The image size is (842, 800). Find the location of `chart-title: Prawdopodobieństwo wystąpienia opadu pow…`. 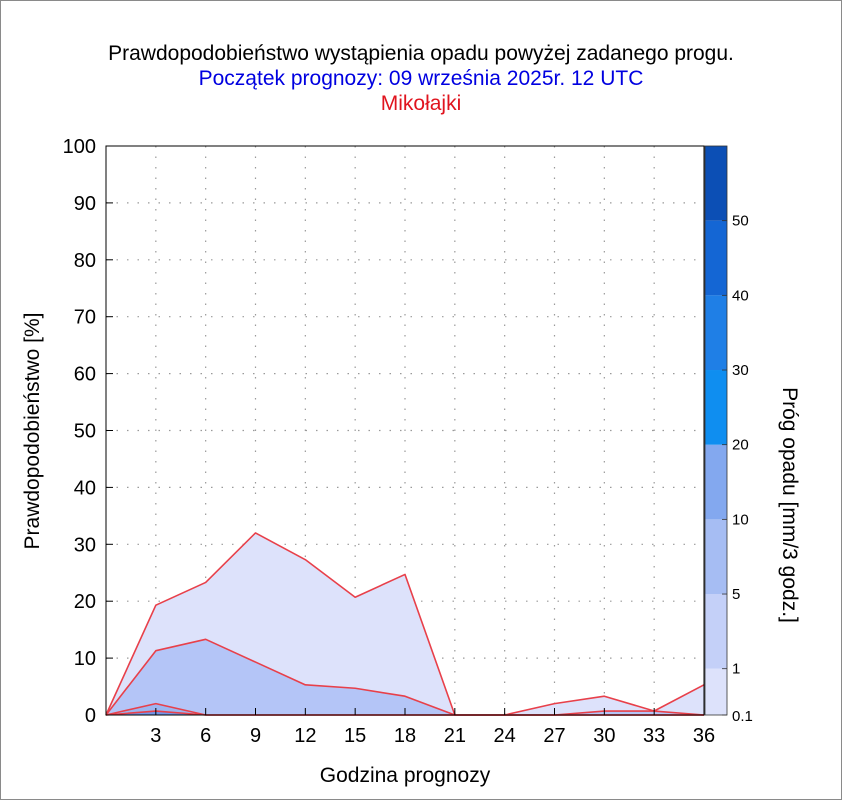

chart-title: Prawdopodobieństwo wystąpienia opadu pow… is located at coordinates (421, 53).